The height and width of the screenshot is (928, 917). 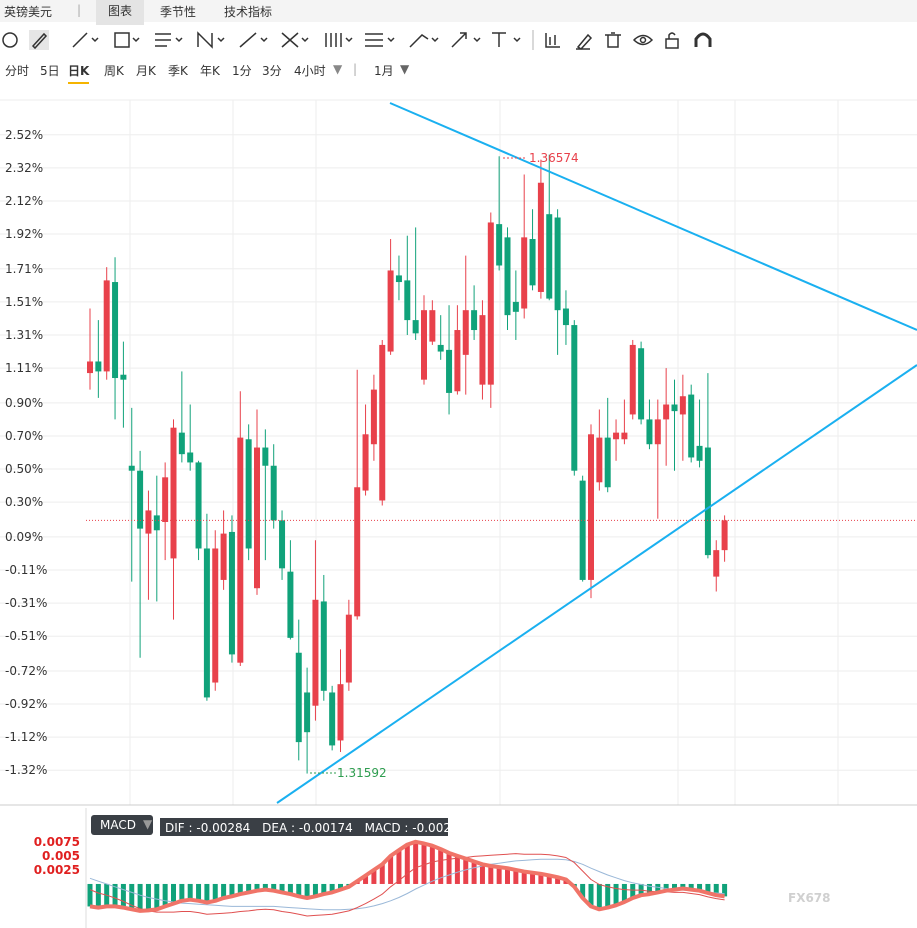 I want to click on period: 年K, so click(x=210, y=71).